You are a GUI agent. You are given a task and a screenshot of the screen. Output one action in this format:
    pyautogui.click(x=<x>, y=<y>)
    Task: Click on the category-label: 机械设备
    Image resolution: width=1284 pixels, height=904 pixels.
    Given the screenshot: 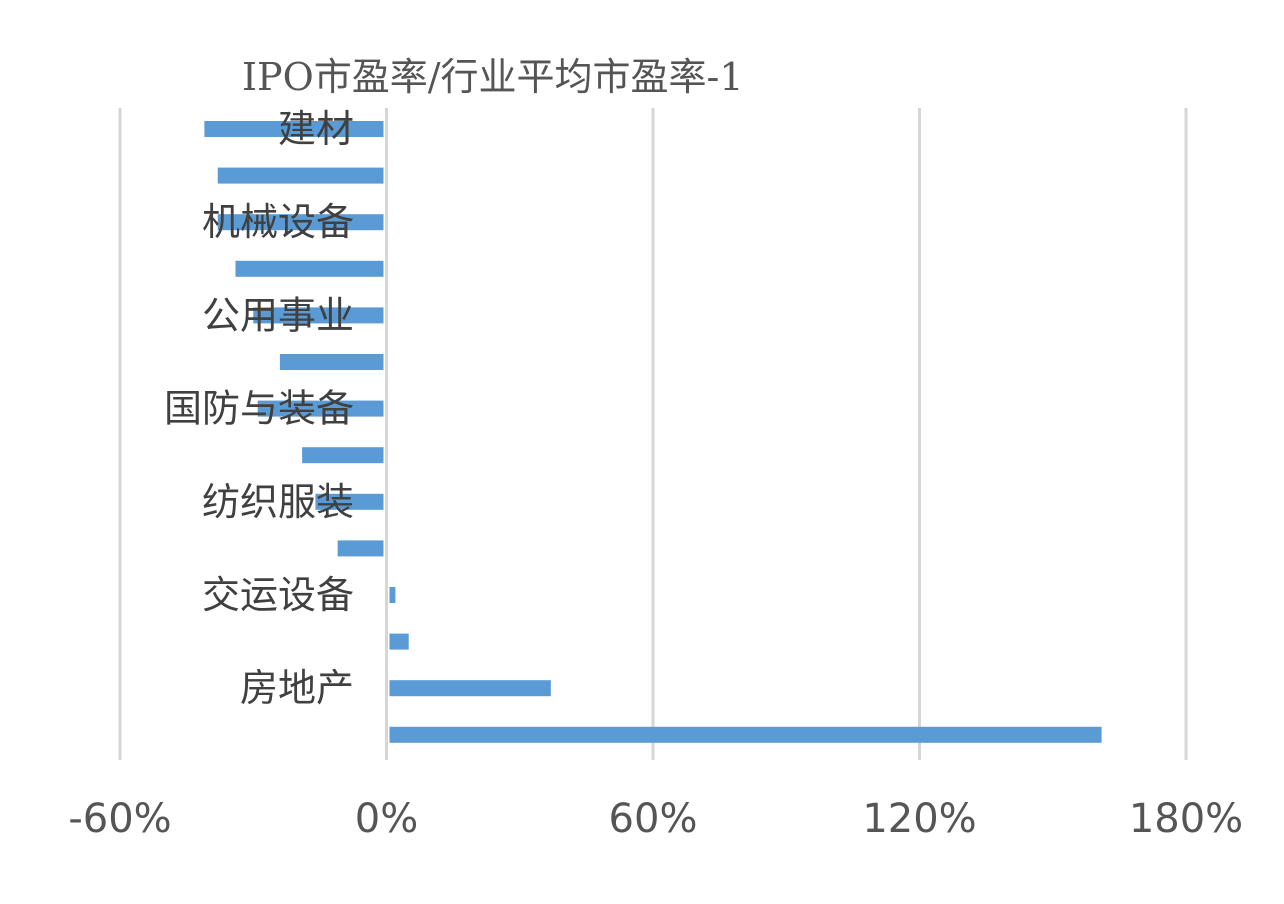 What is the action you would take?
    pyautogui.click(x=278, y=222)
    